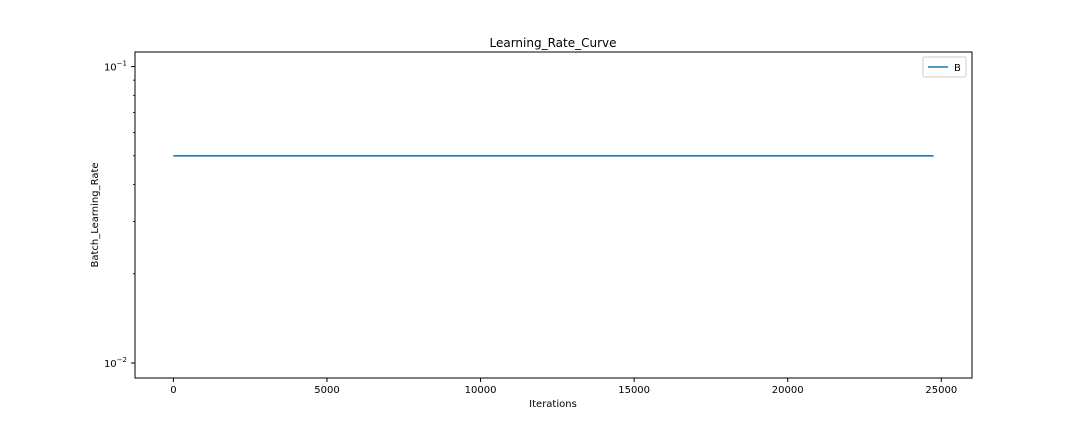 The width and height of the screenshot is (1080, 432). What do you see at coordinates (173, 390) in the screenshot?
I see `x-tick-label: 0` at bounding box center [173, 390].